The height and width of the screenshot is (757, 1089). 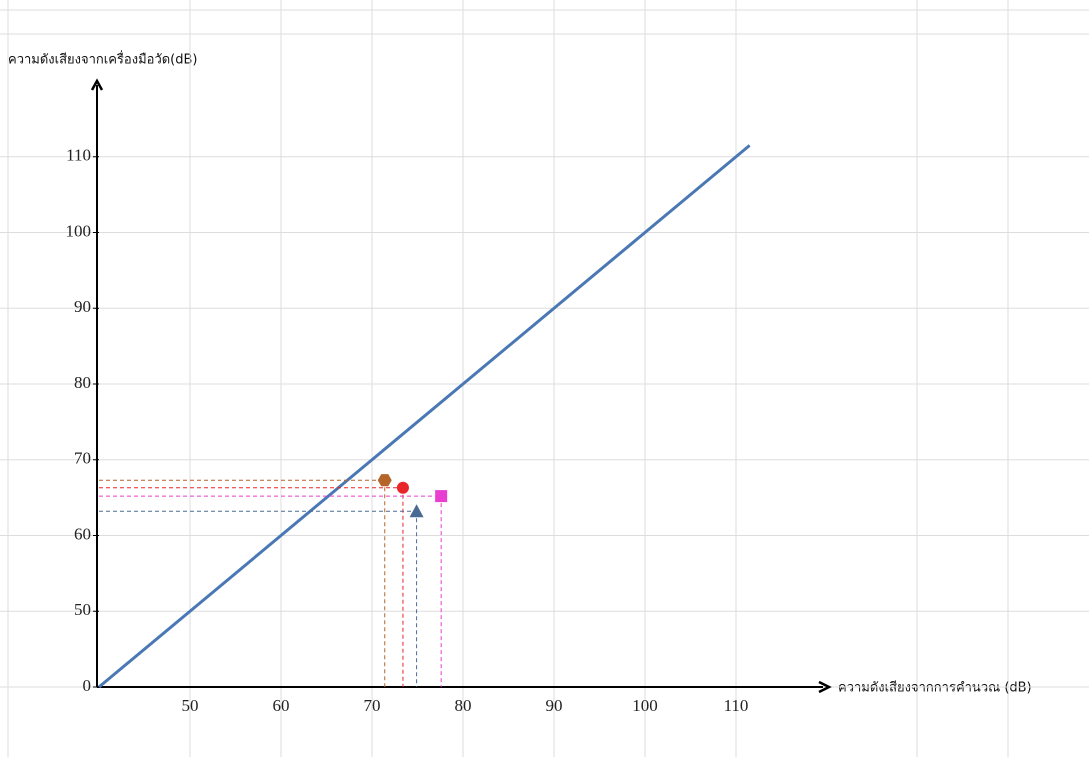 What do you see at coordinates (645, 705) in the screenshot?
I see `x-tick-label: 100` at bounding box center [645, 705].